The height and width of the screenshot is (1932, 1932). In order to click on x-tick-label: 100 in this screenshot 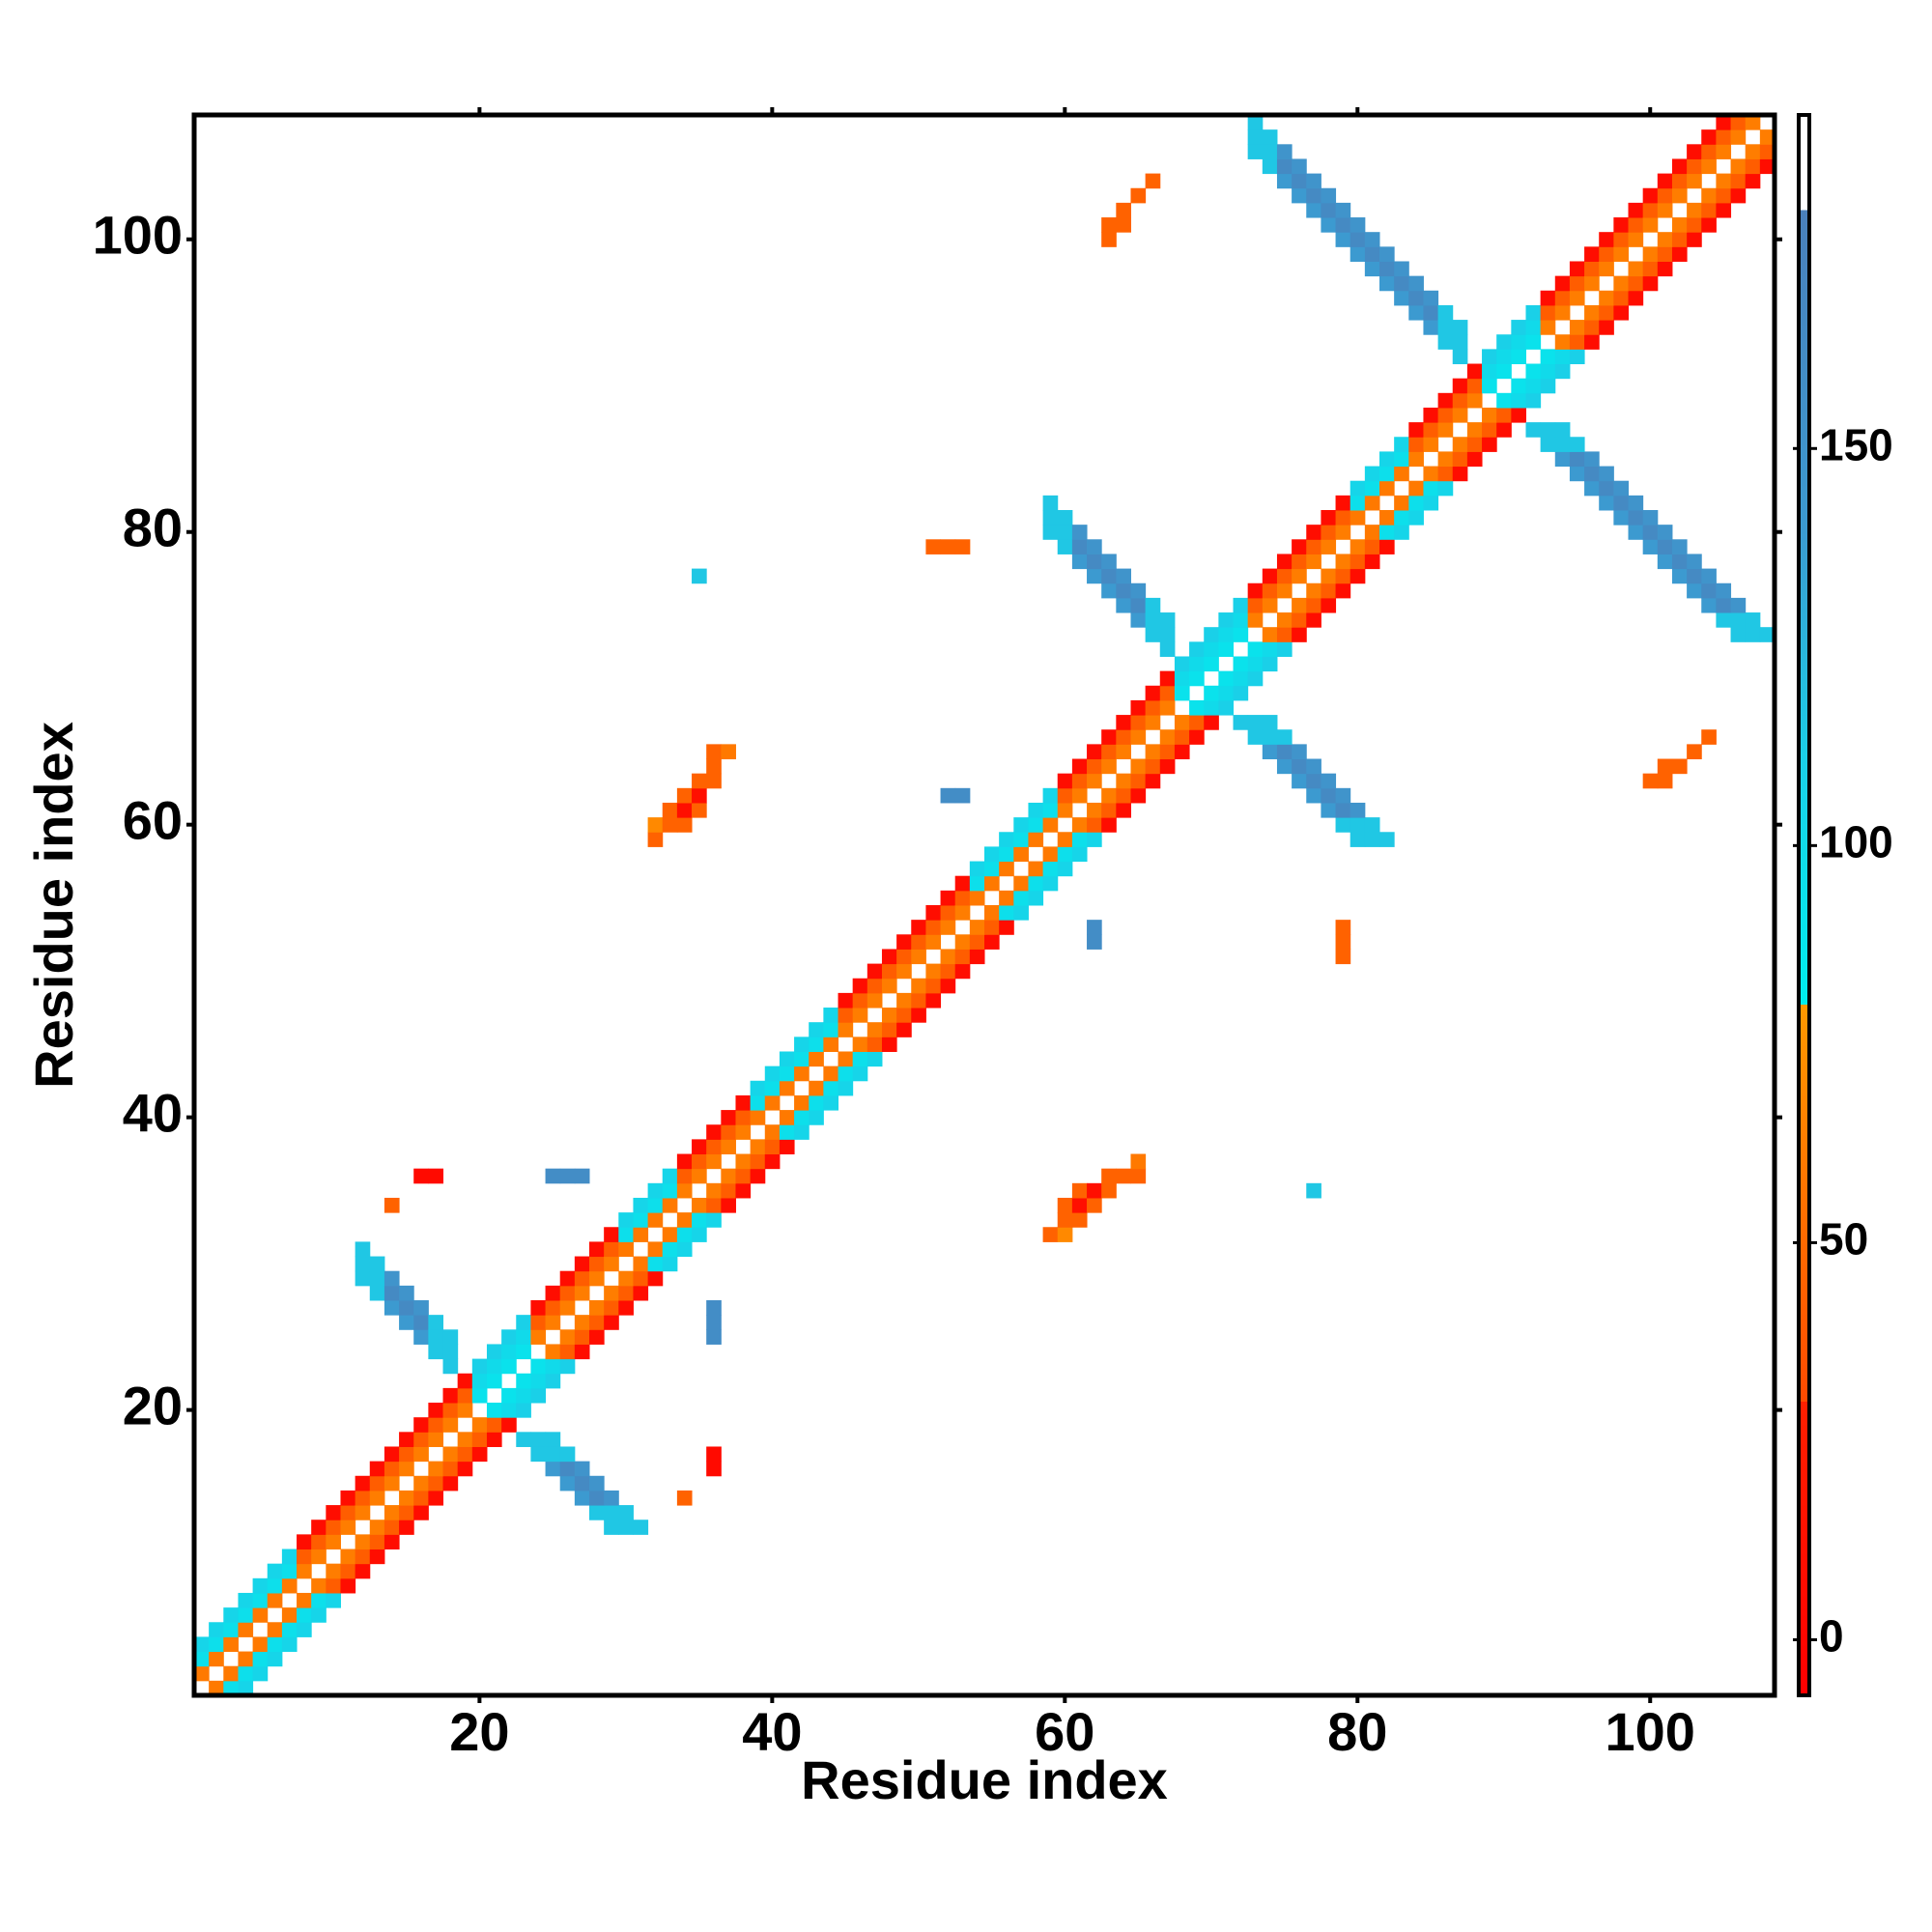, I will do `click(1650, 1731)`.